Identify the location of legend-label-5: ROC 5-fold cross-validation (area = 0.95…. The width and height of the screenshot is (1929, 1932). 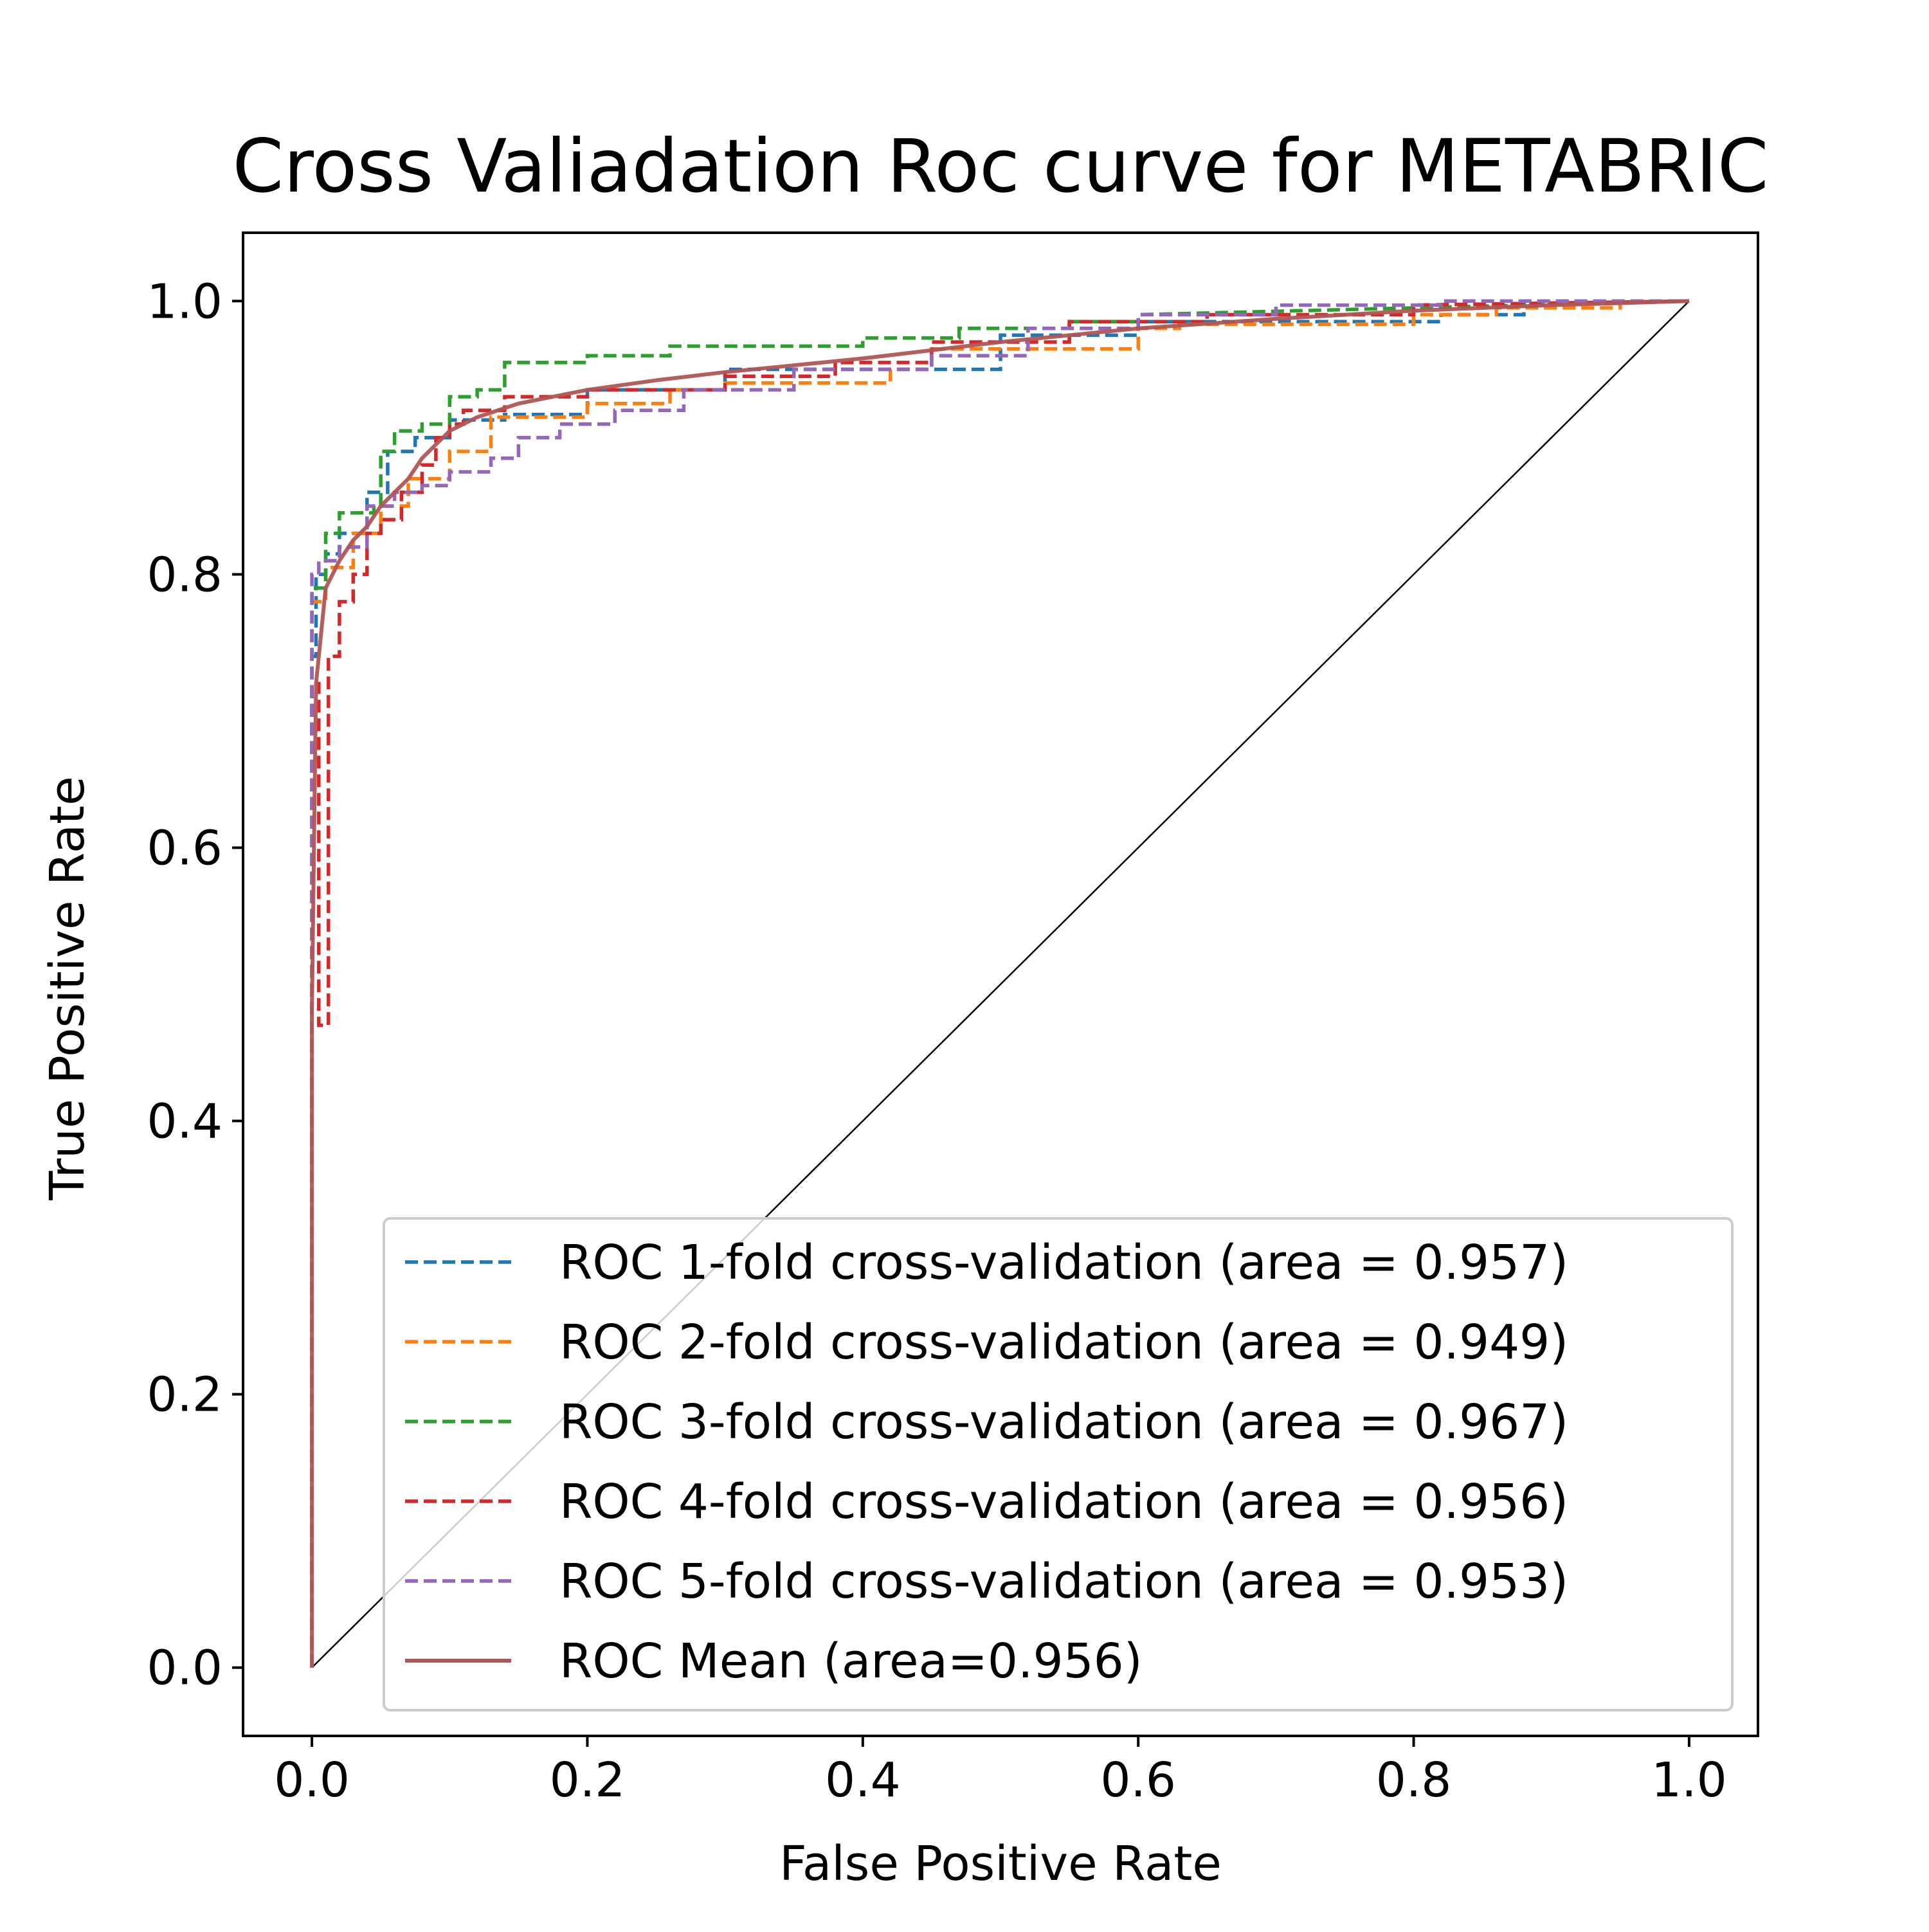
(1063, 1581).